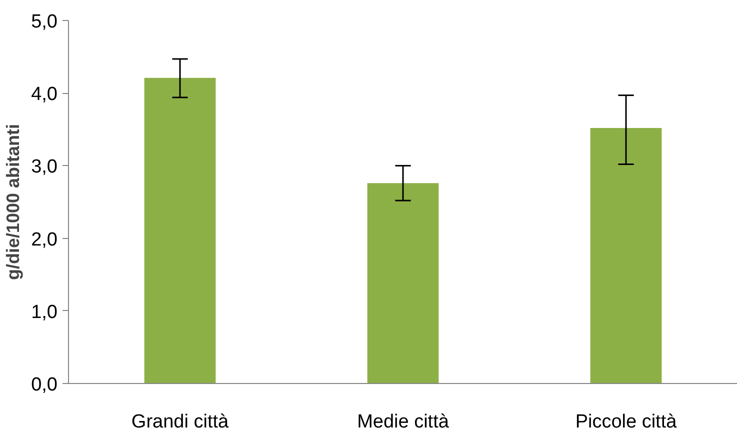  What do you see at coordinates (44, 95) in the screenshot?
I see `y-tick-label: 4,0` at bounding box center [44, 95].